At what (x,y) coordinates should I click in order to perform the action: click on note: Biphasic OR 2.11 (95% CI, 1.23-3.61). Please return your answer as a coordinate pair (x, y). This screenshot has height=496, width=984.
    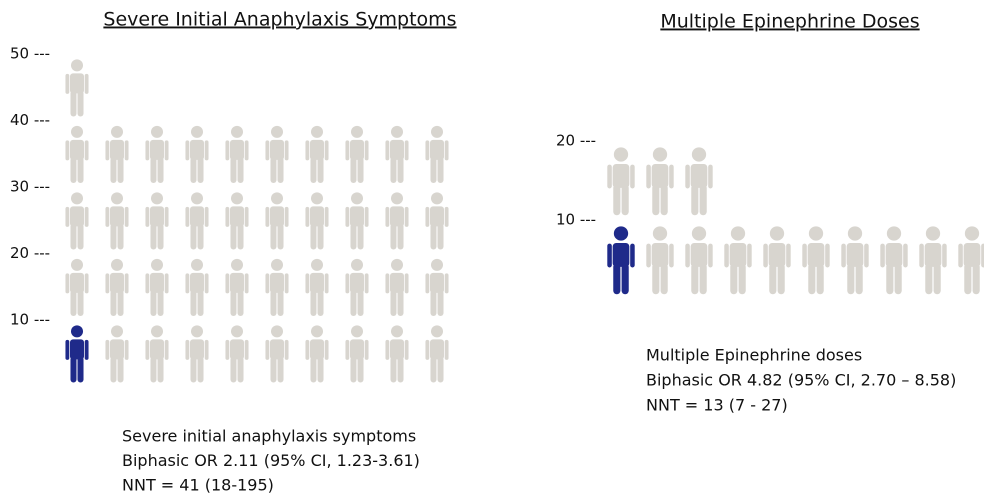
    Looking at the image, I should click on (271, 460).